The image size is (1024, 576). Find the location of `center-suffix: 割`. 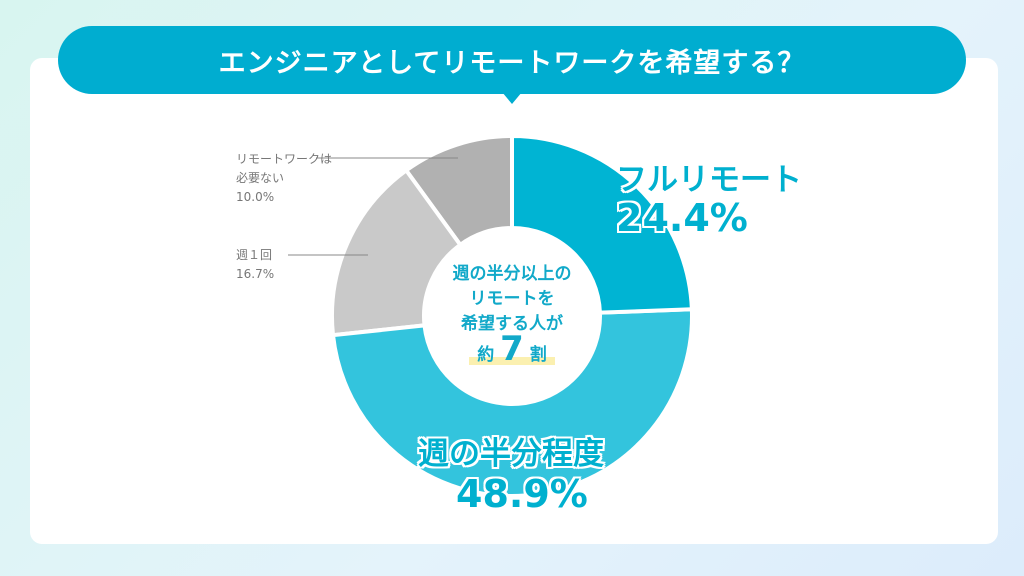

center-suffix: 割 is located at coordinates (538, 355).